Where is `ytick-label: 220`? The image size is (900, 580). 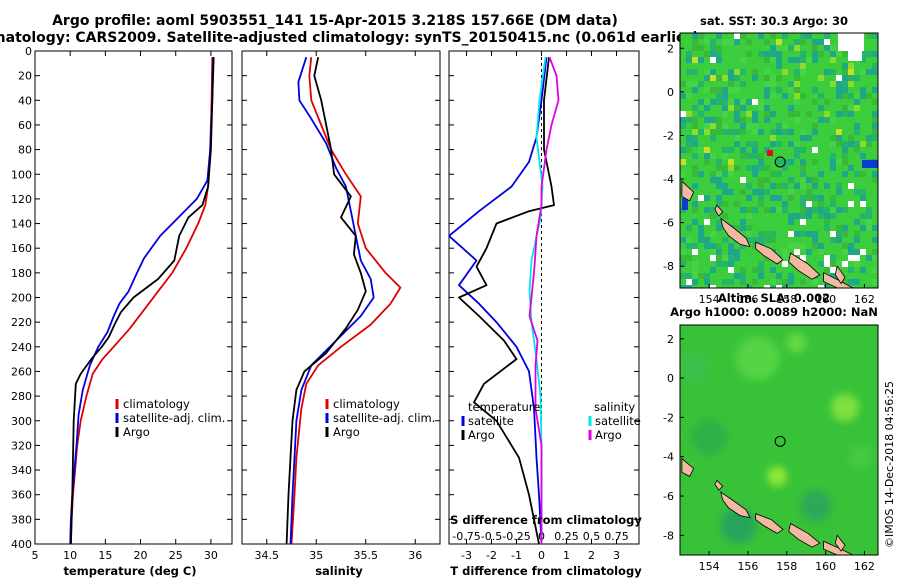 ytick-label: 220 is located at coordinates (21, 322).